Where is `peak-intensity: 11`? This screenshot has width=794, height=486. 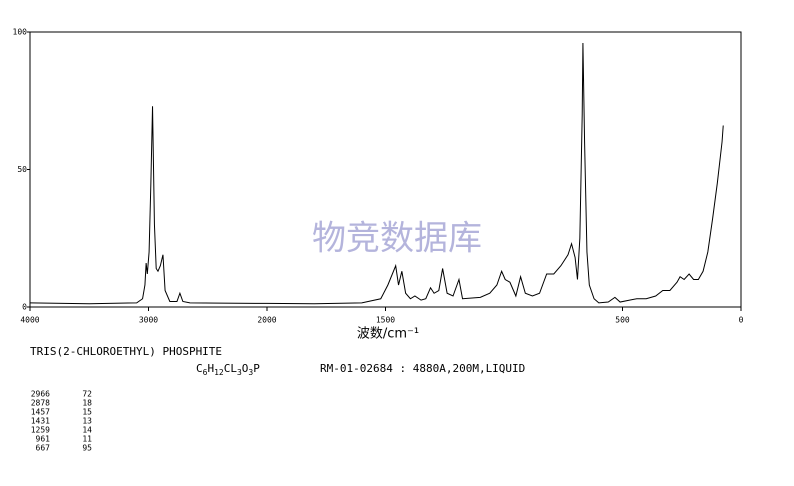
peak-intensity: 11 is located at coordinates (87, 439).